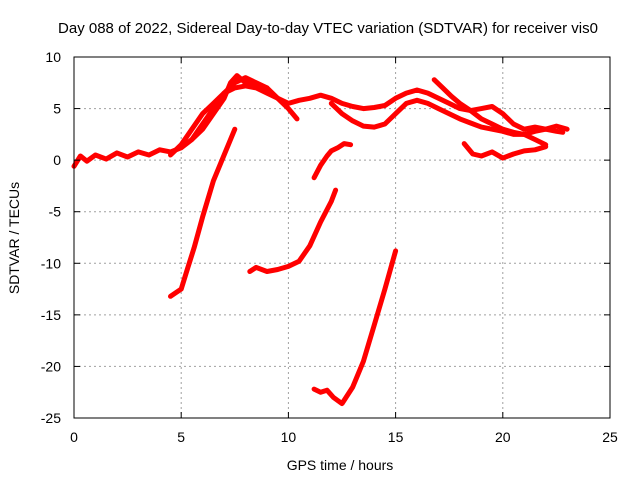 Image resolution: width=640 pixels, height=480 pixels. I want to click on x-axis-label: GPS time / hours, so click(340, 465).